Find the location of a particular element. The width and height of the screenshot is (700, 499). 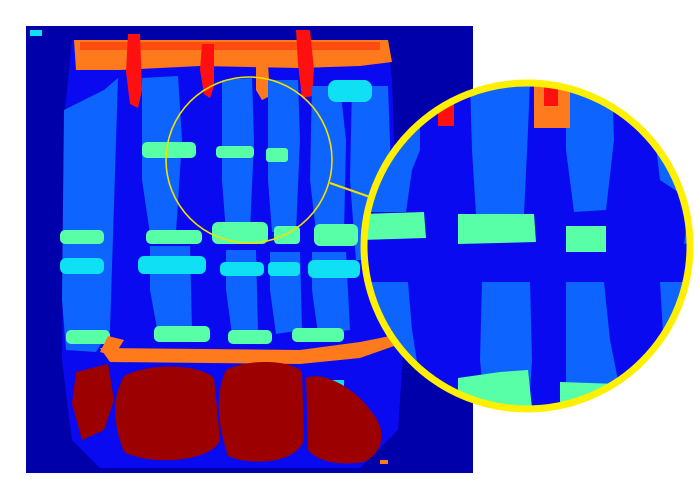

corner-speck is located at coordinates (36, 33).